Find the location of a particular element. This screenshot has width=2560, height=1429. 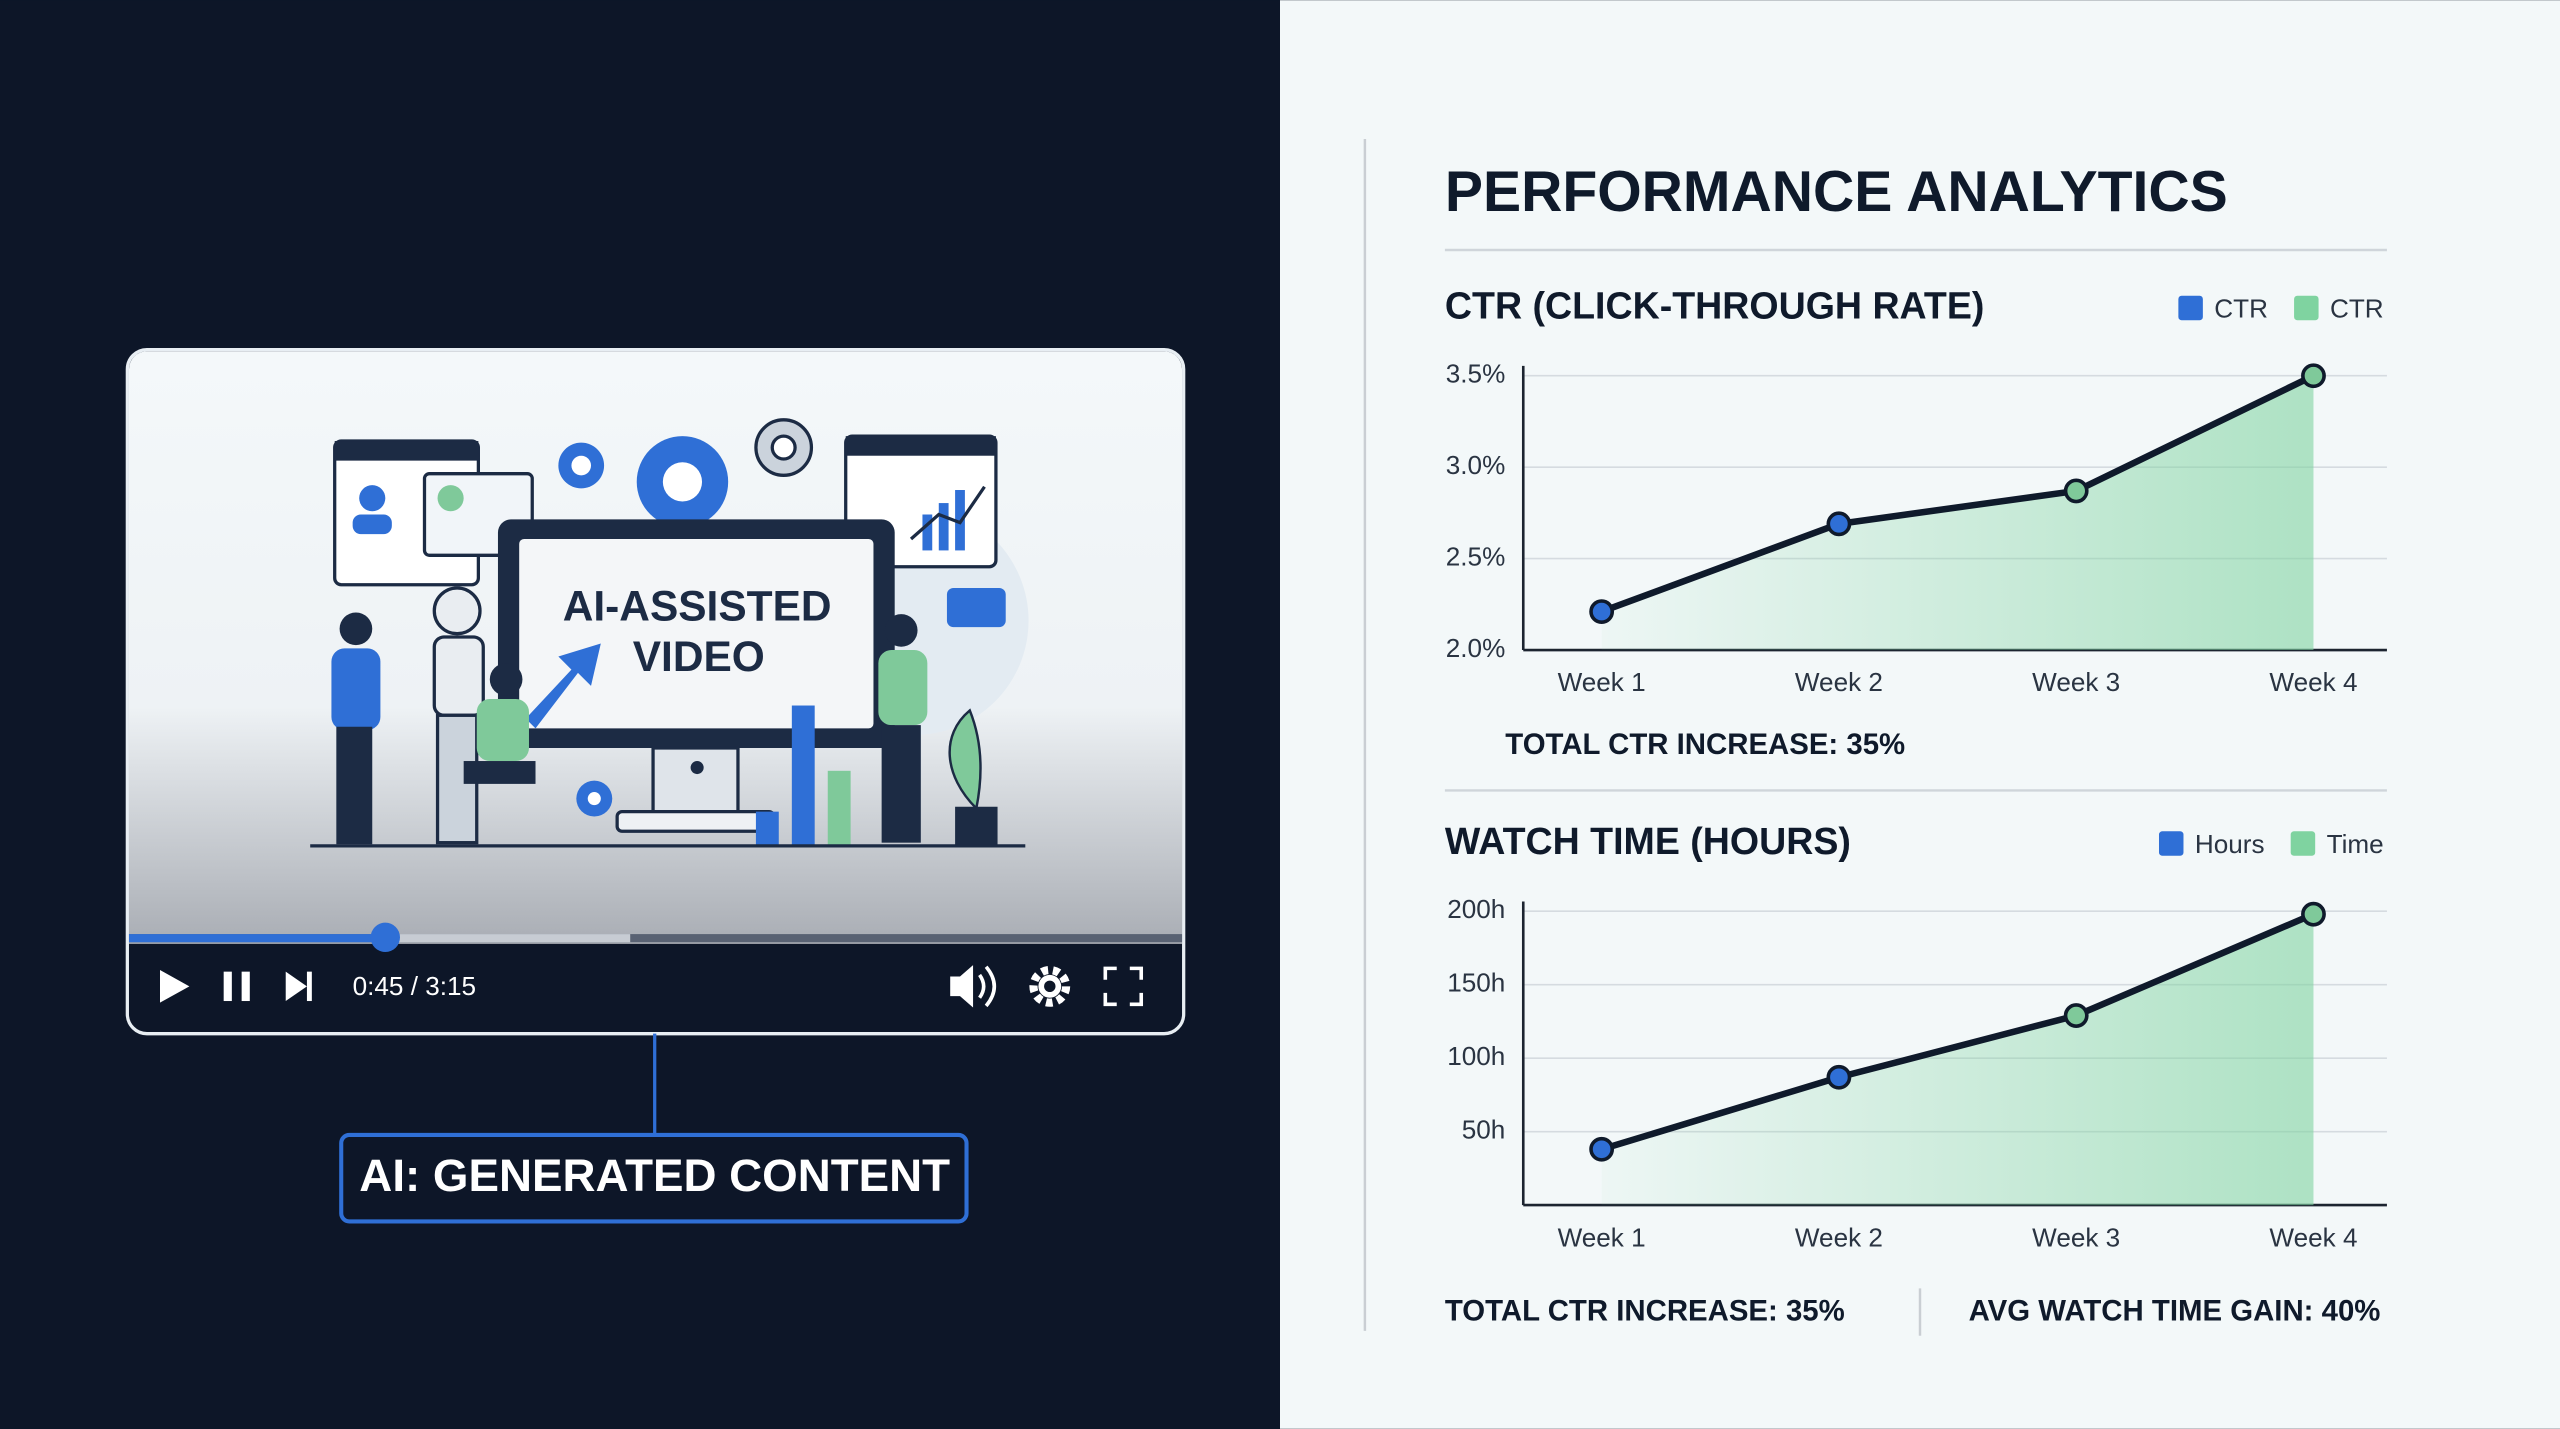

chart-title: WATCH TIME (HOURS) is located at coordinates (1648, 841).